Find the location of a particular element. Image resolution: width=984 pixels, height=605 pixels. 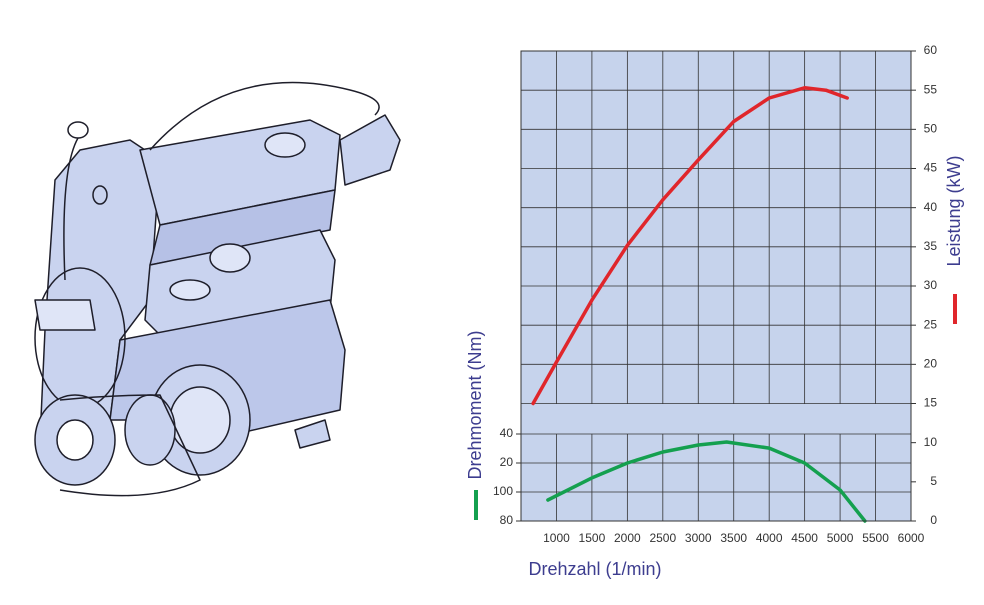

x-axis-title: Drehzahl (1/min) is located at coordinates (594, 569).